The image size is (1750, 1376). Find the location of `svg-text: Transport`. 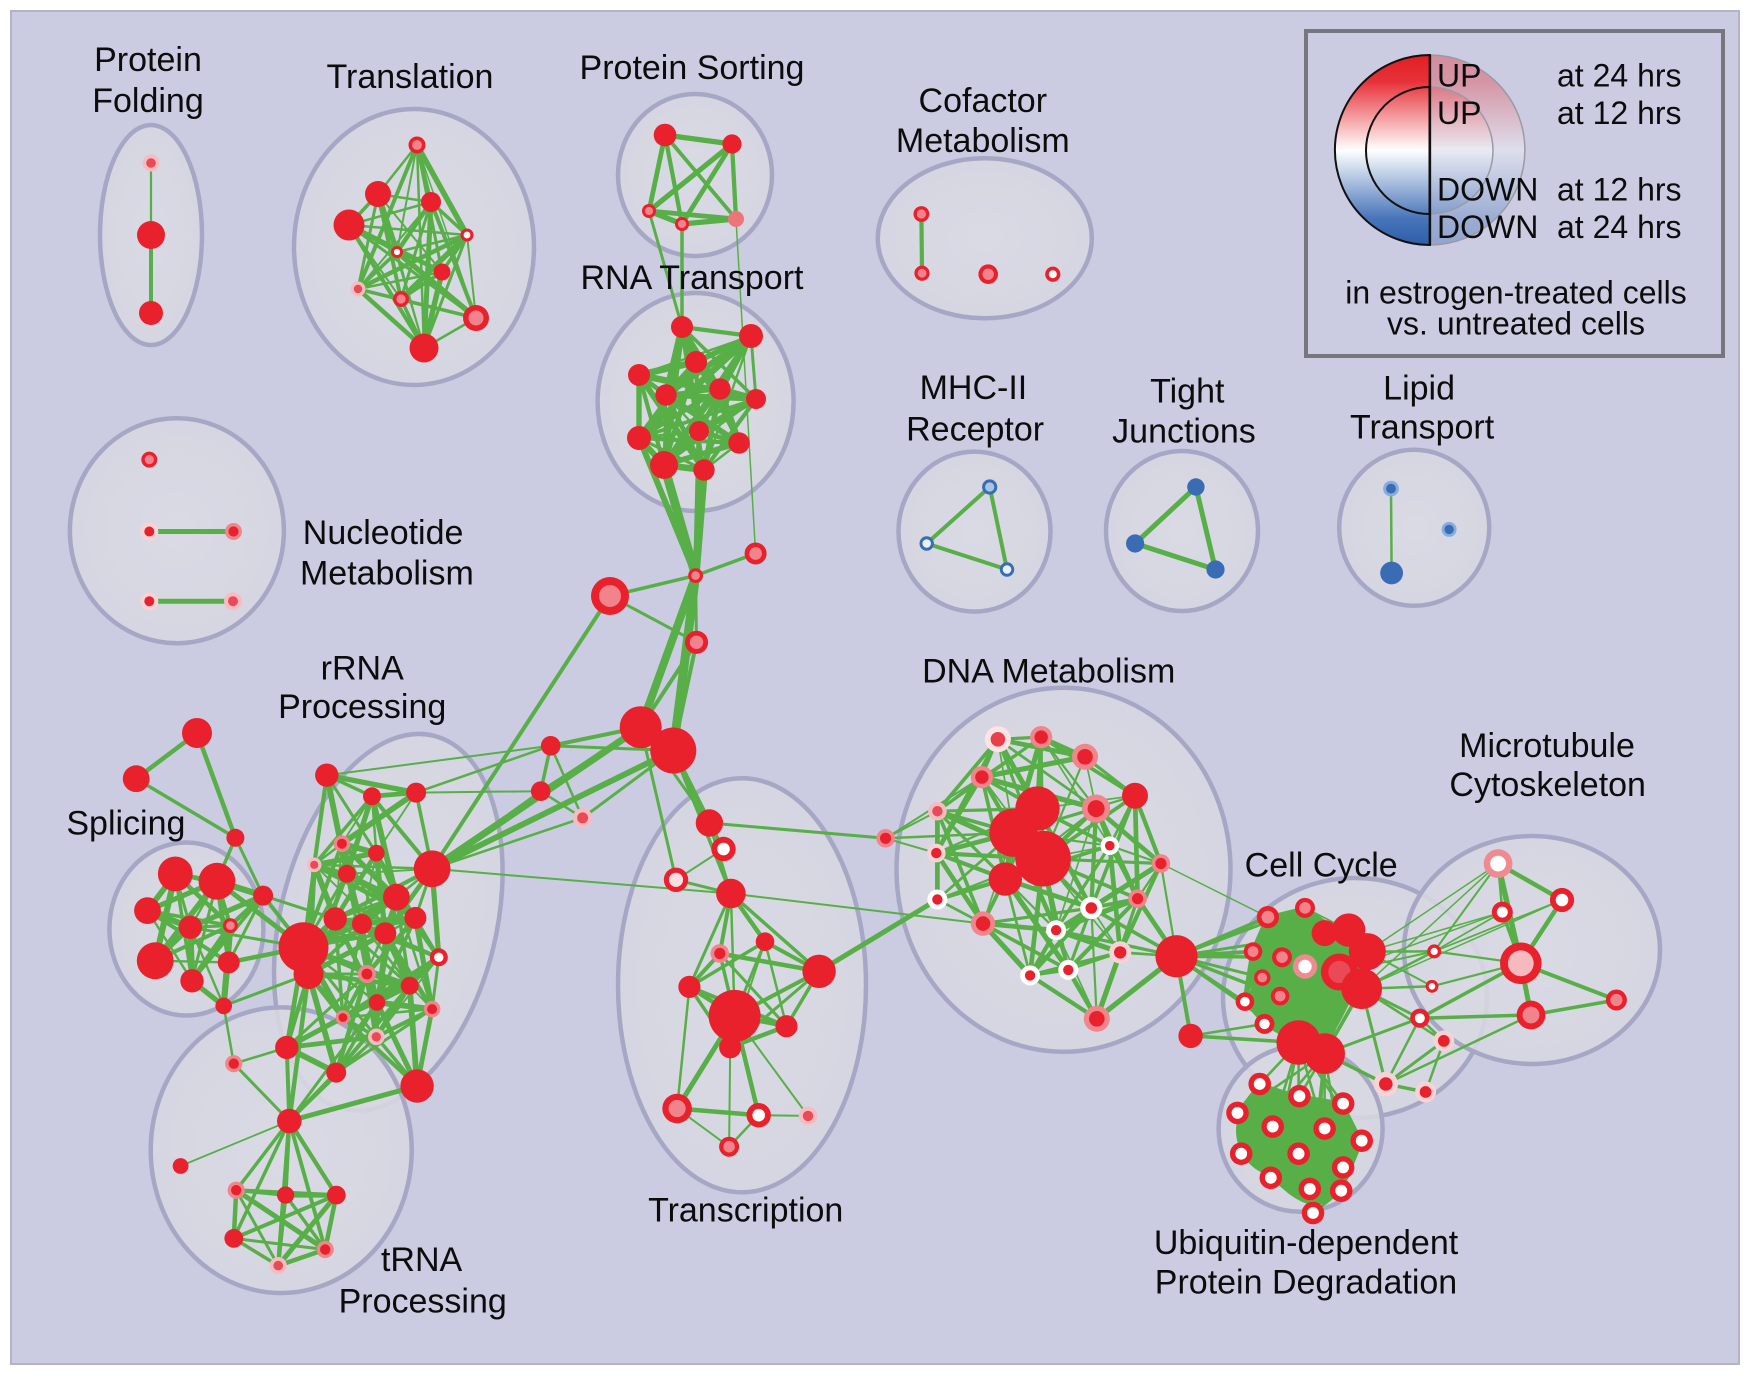

svg-text: Transport is located at coordinates (1422, 428).